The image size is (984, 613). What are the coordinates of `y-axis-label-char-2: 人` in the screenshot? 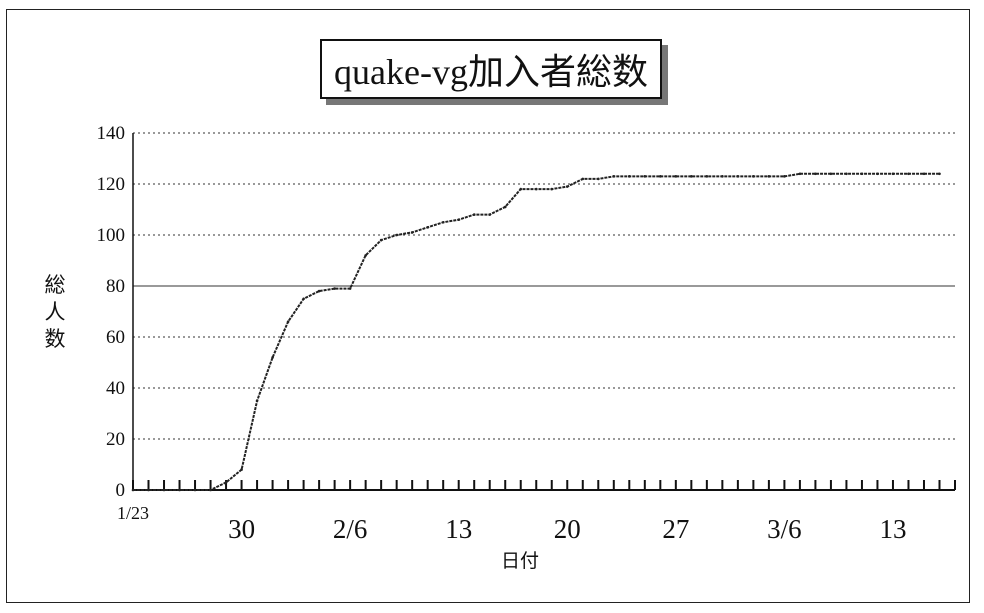 It's located at (55, 312).